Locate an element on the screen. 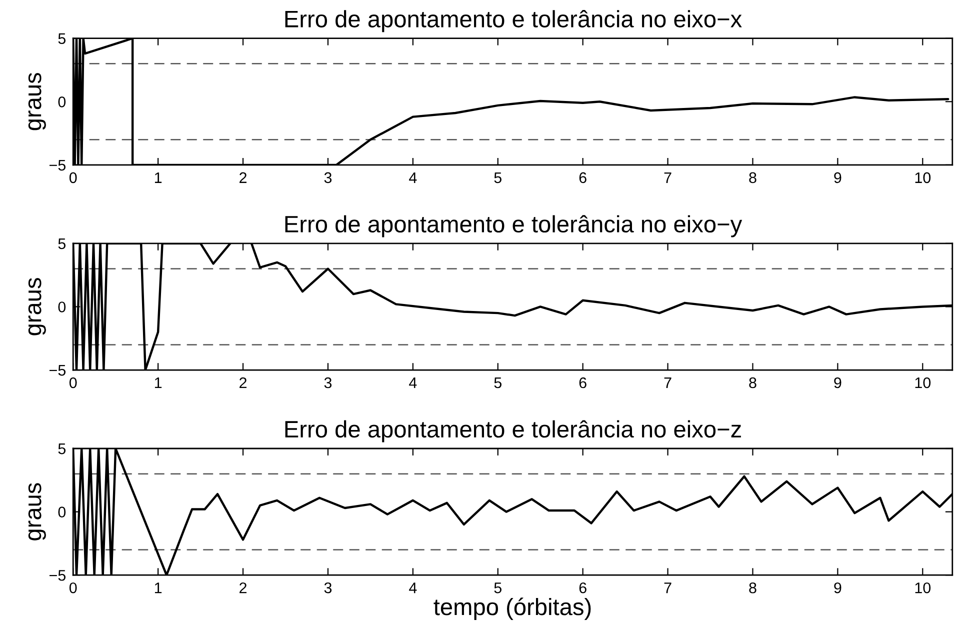 This screenshot has height=639, width=962. chart-title: Erro de apontamento e tolerância no eixo−z is located at coordinates (513, 431).